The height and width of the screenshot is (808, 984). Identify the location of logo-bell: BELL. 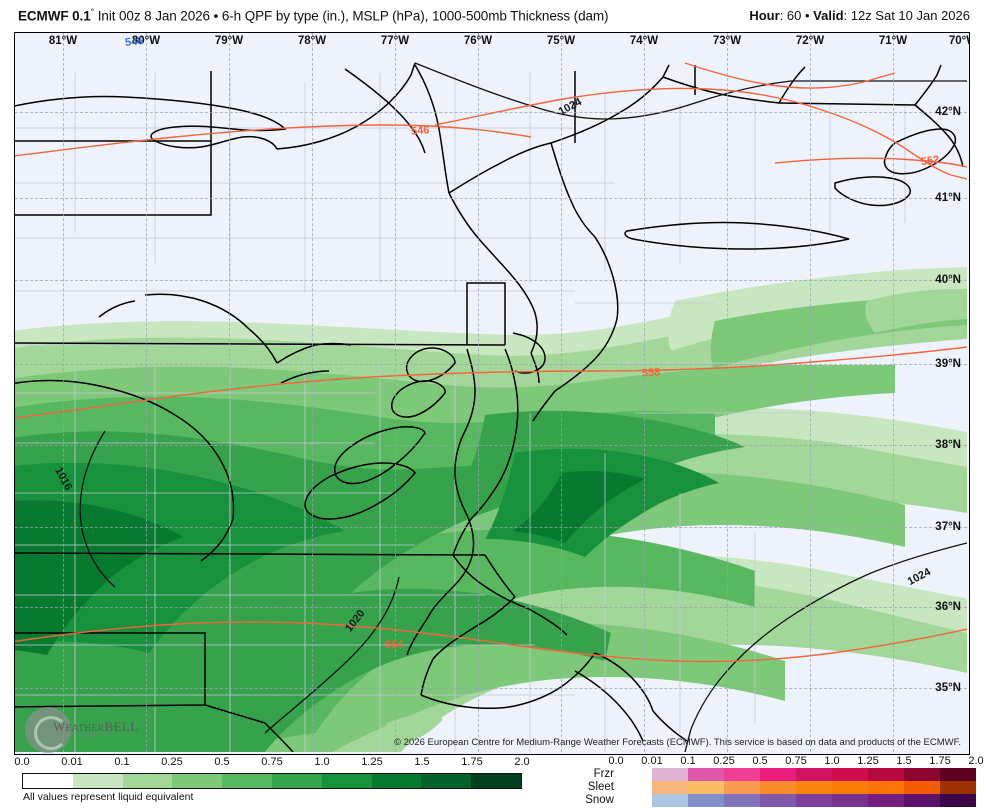
(121, 726).